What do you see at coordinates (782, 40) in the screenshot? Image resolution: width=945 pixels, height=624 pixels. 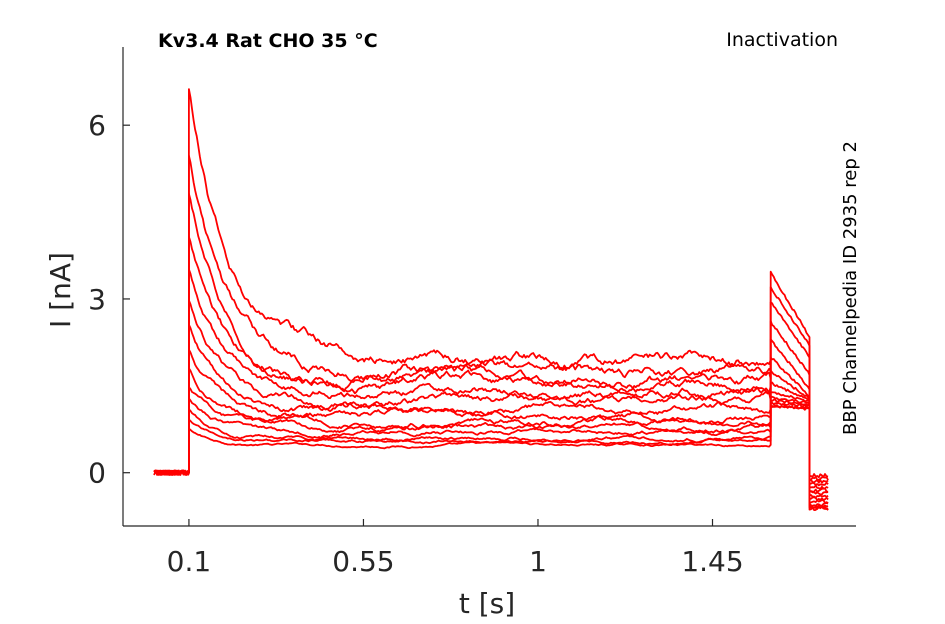 I see `protocol-label: Inactivation` at bounding box center [782, 40].